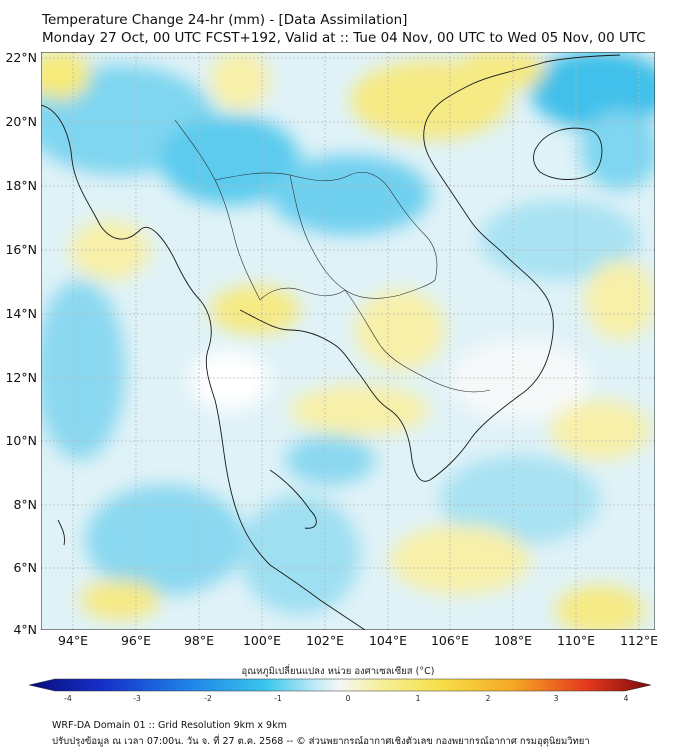  What do you see at coordinates (576, 640) in the screenshot?
I see `lon-label: 110°E` at bounding box center [576, 640].